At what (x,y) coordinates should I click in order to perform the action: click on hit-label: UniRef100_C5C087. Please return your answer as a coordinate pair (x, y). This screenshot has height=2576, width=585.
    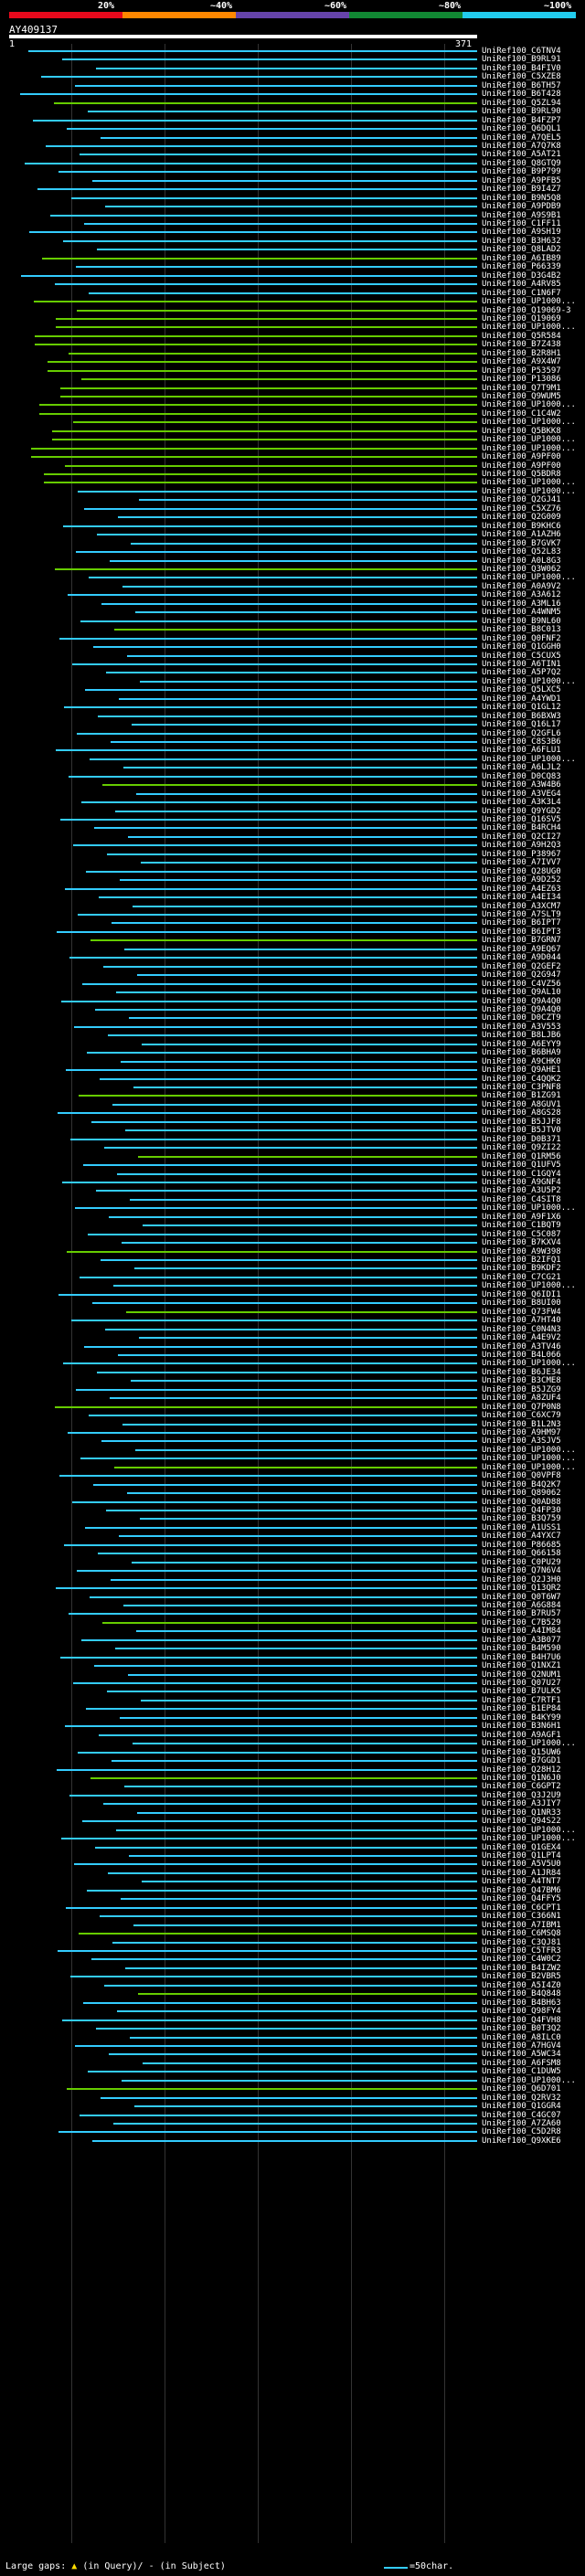
    Looking at the image, I should click on (521, 1234).